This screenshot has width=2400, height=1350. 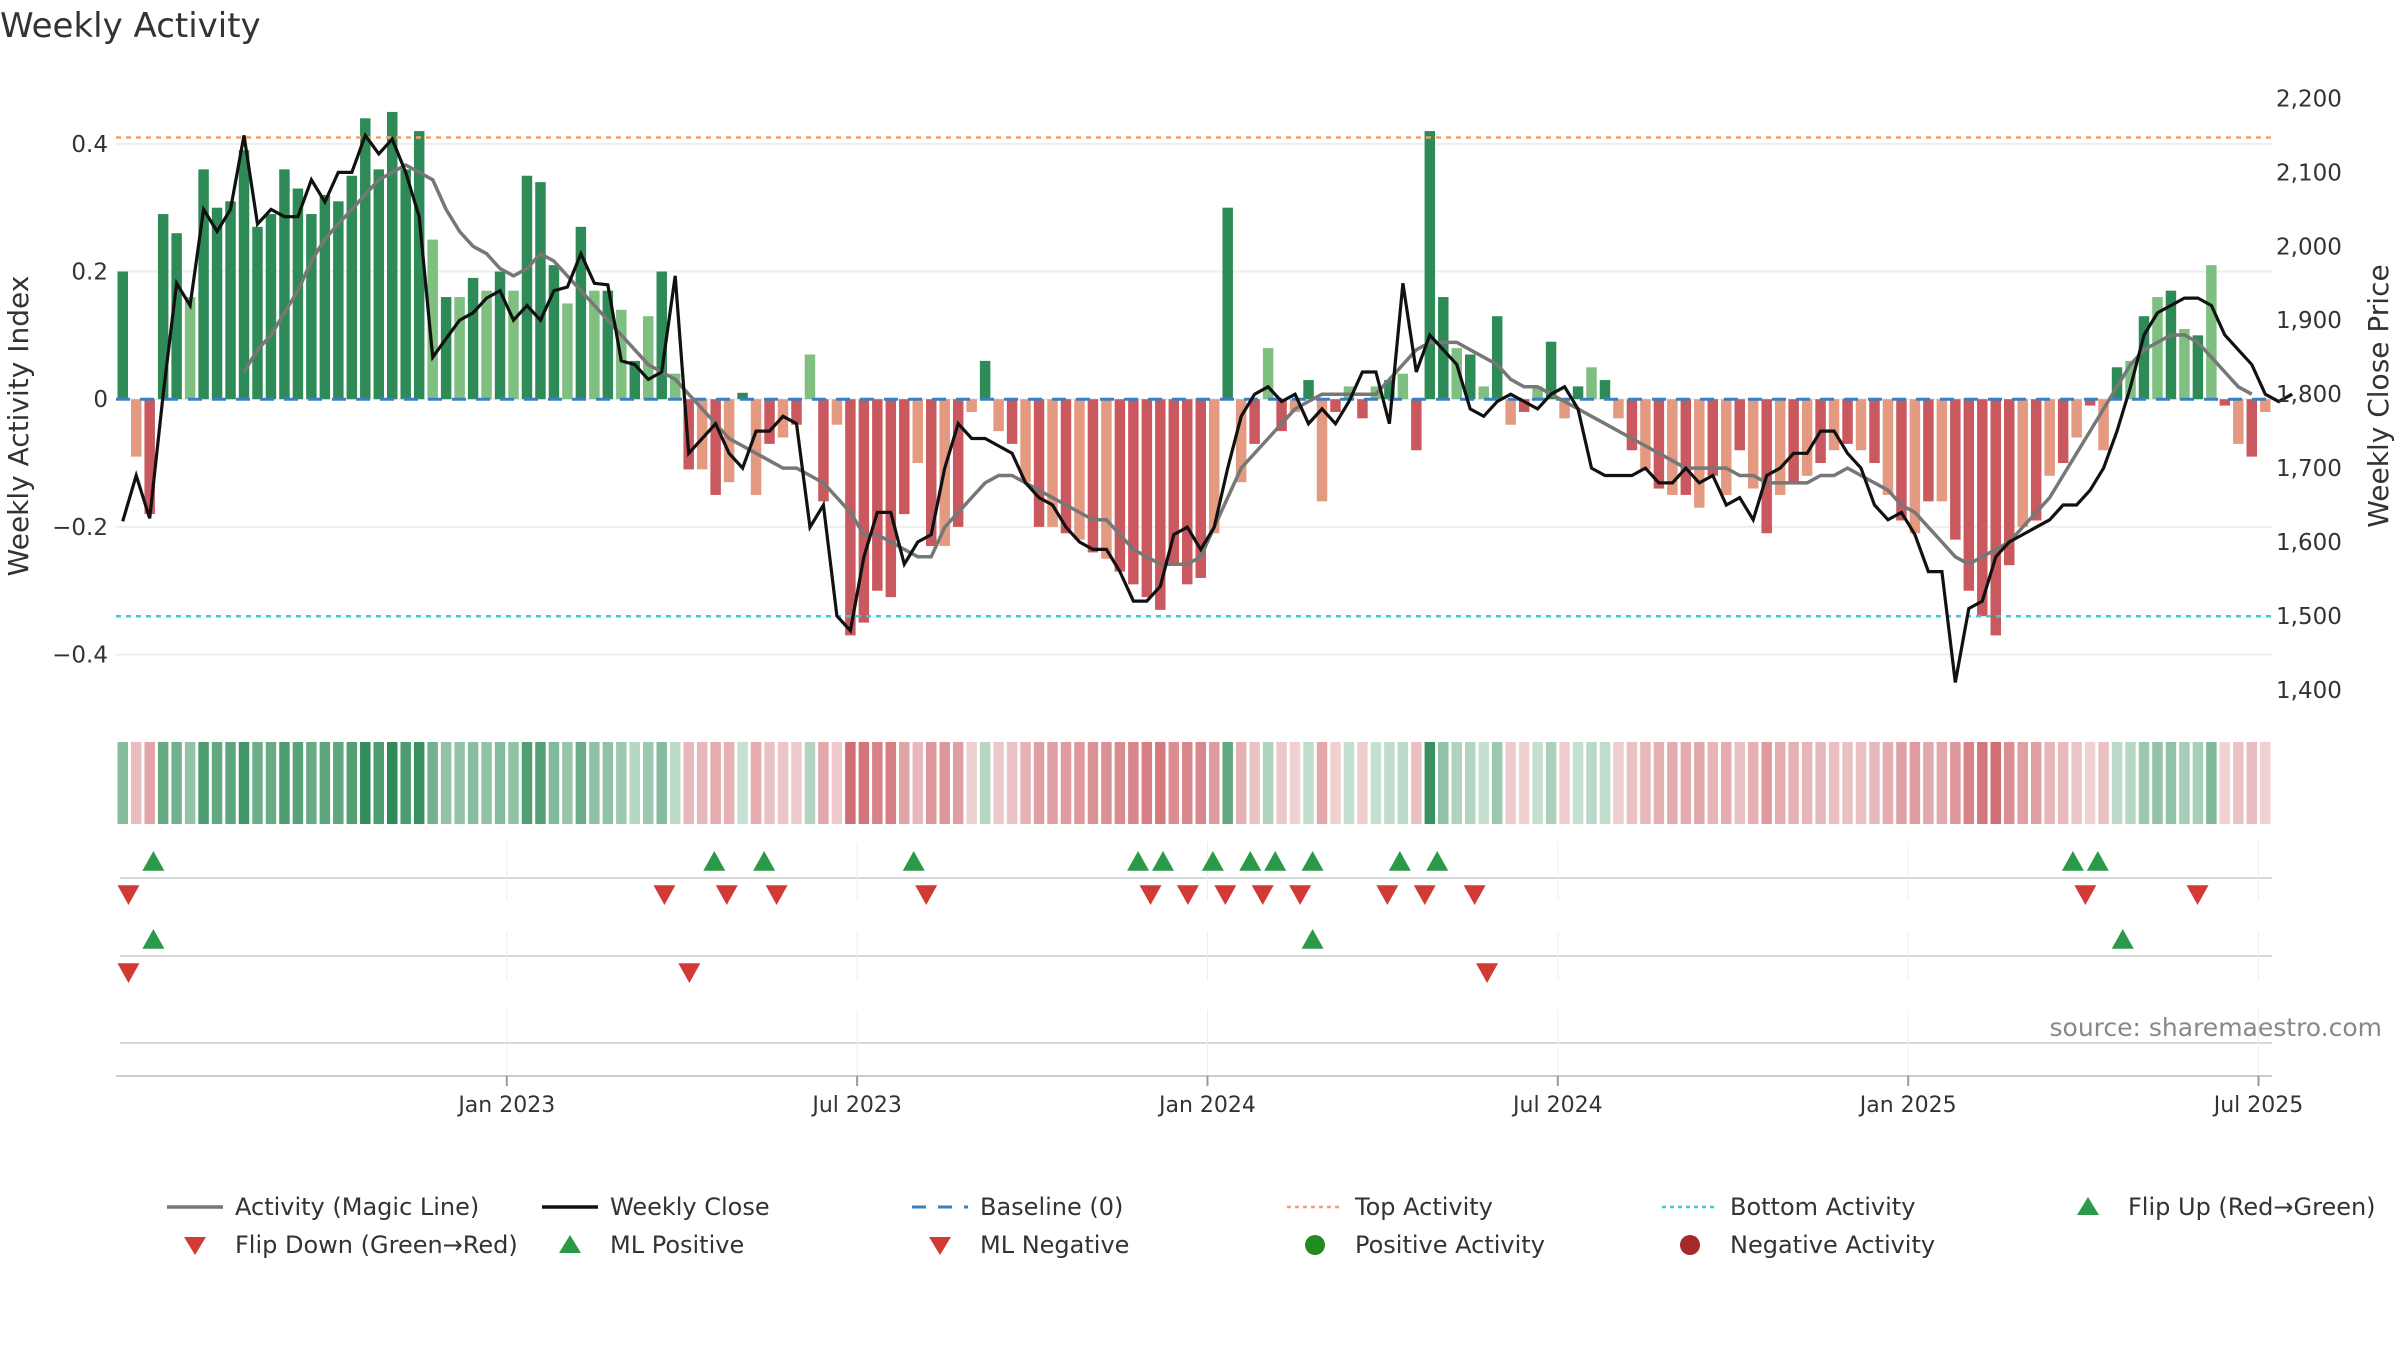 What do you see at coordinates (1690, 1245) in the screenshot?
I see `legend-symbol` at bounding box center [1690, 1245].